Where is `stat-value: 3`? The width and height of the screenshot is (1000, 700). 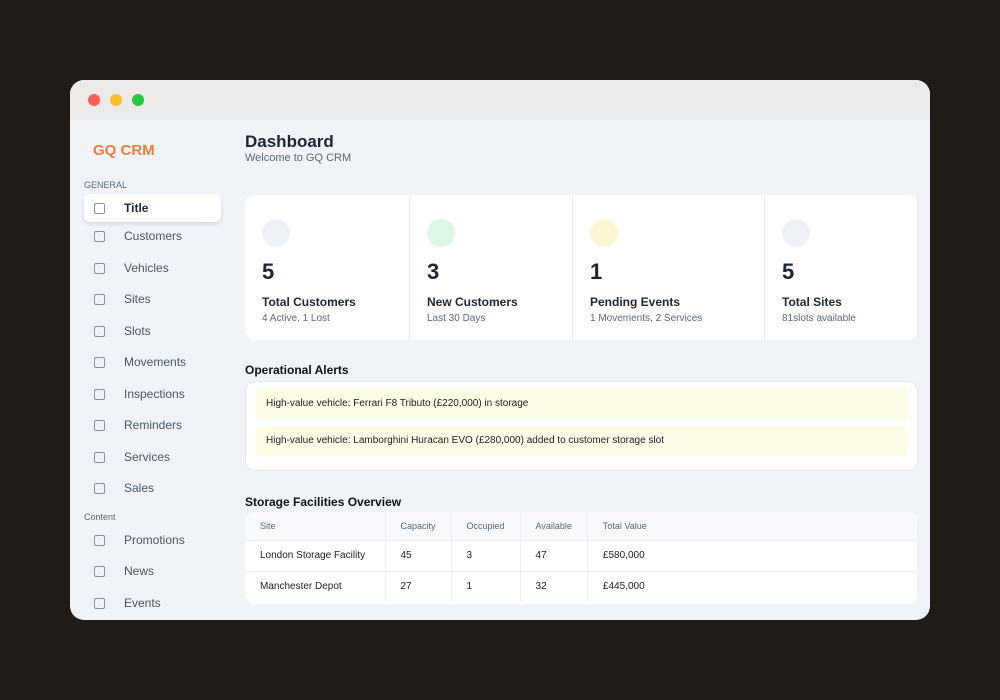 stat-value: 3 is located at coordinates (433, 271).